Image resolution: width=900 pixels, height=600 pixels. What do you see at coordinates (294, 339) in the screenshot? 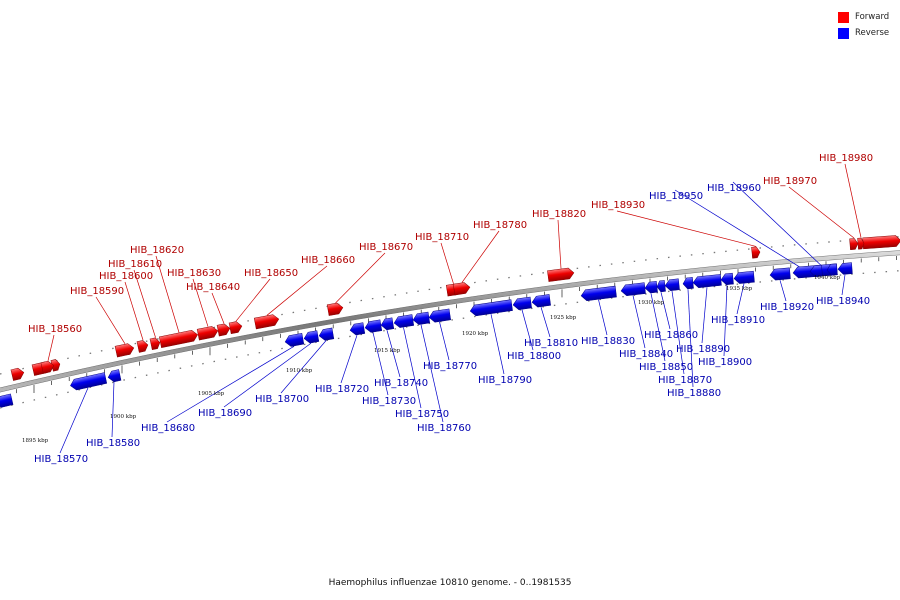
I see `gene-hib-18680-feature` at bounding box center [294, 339].